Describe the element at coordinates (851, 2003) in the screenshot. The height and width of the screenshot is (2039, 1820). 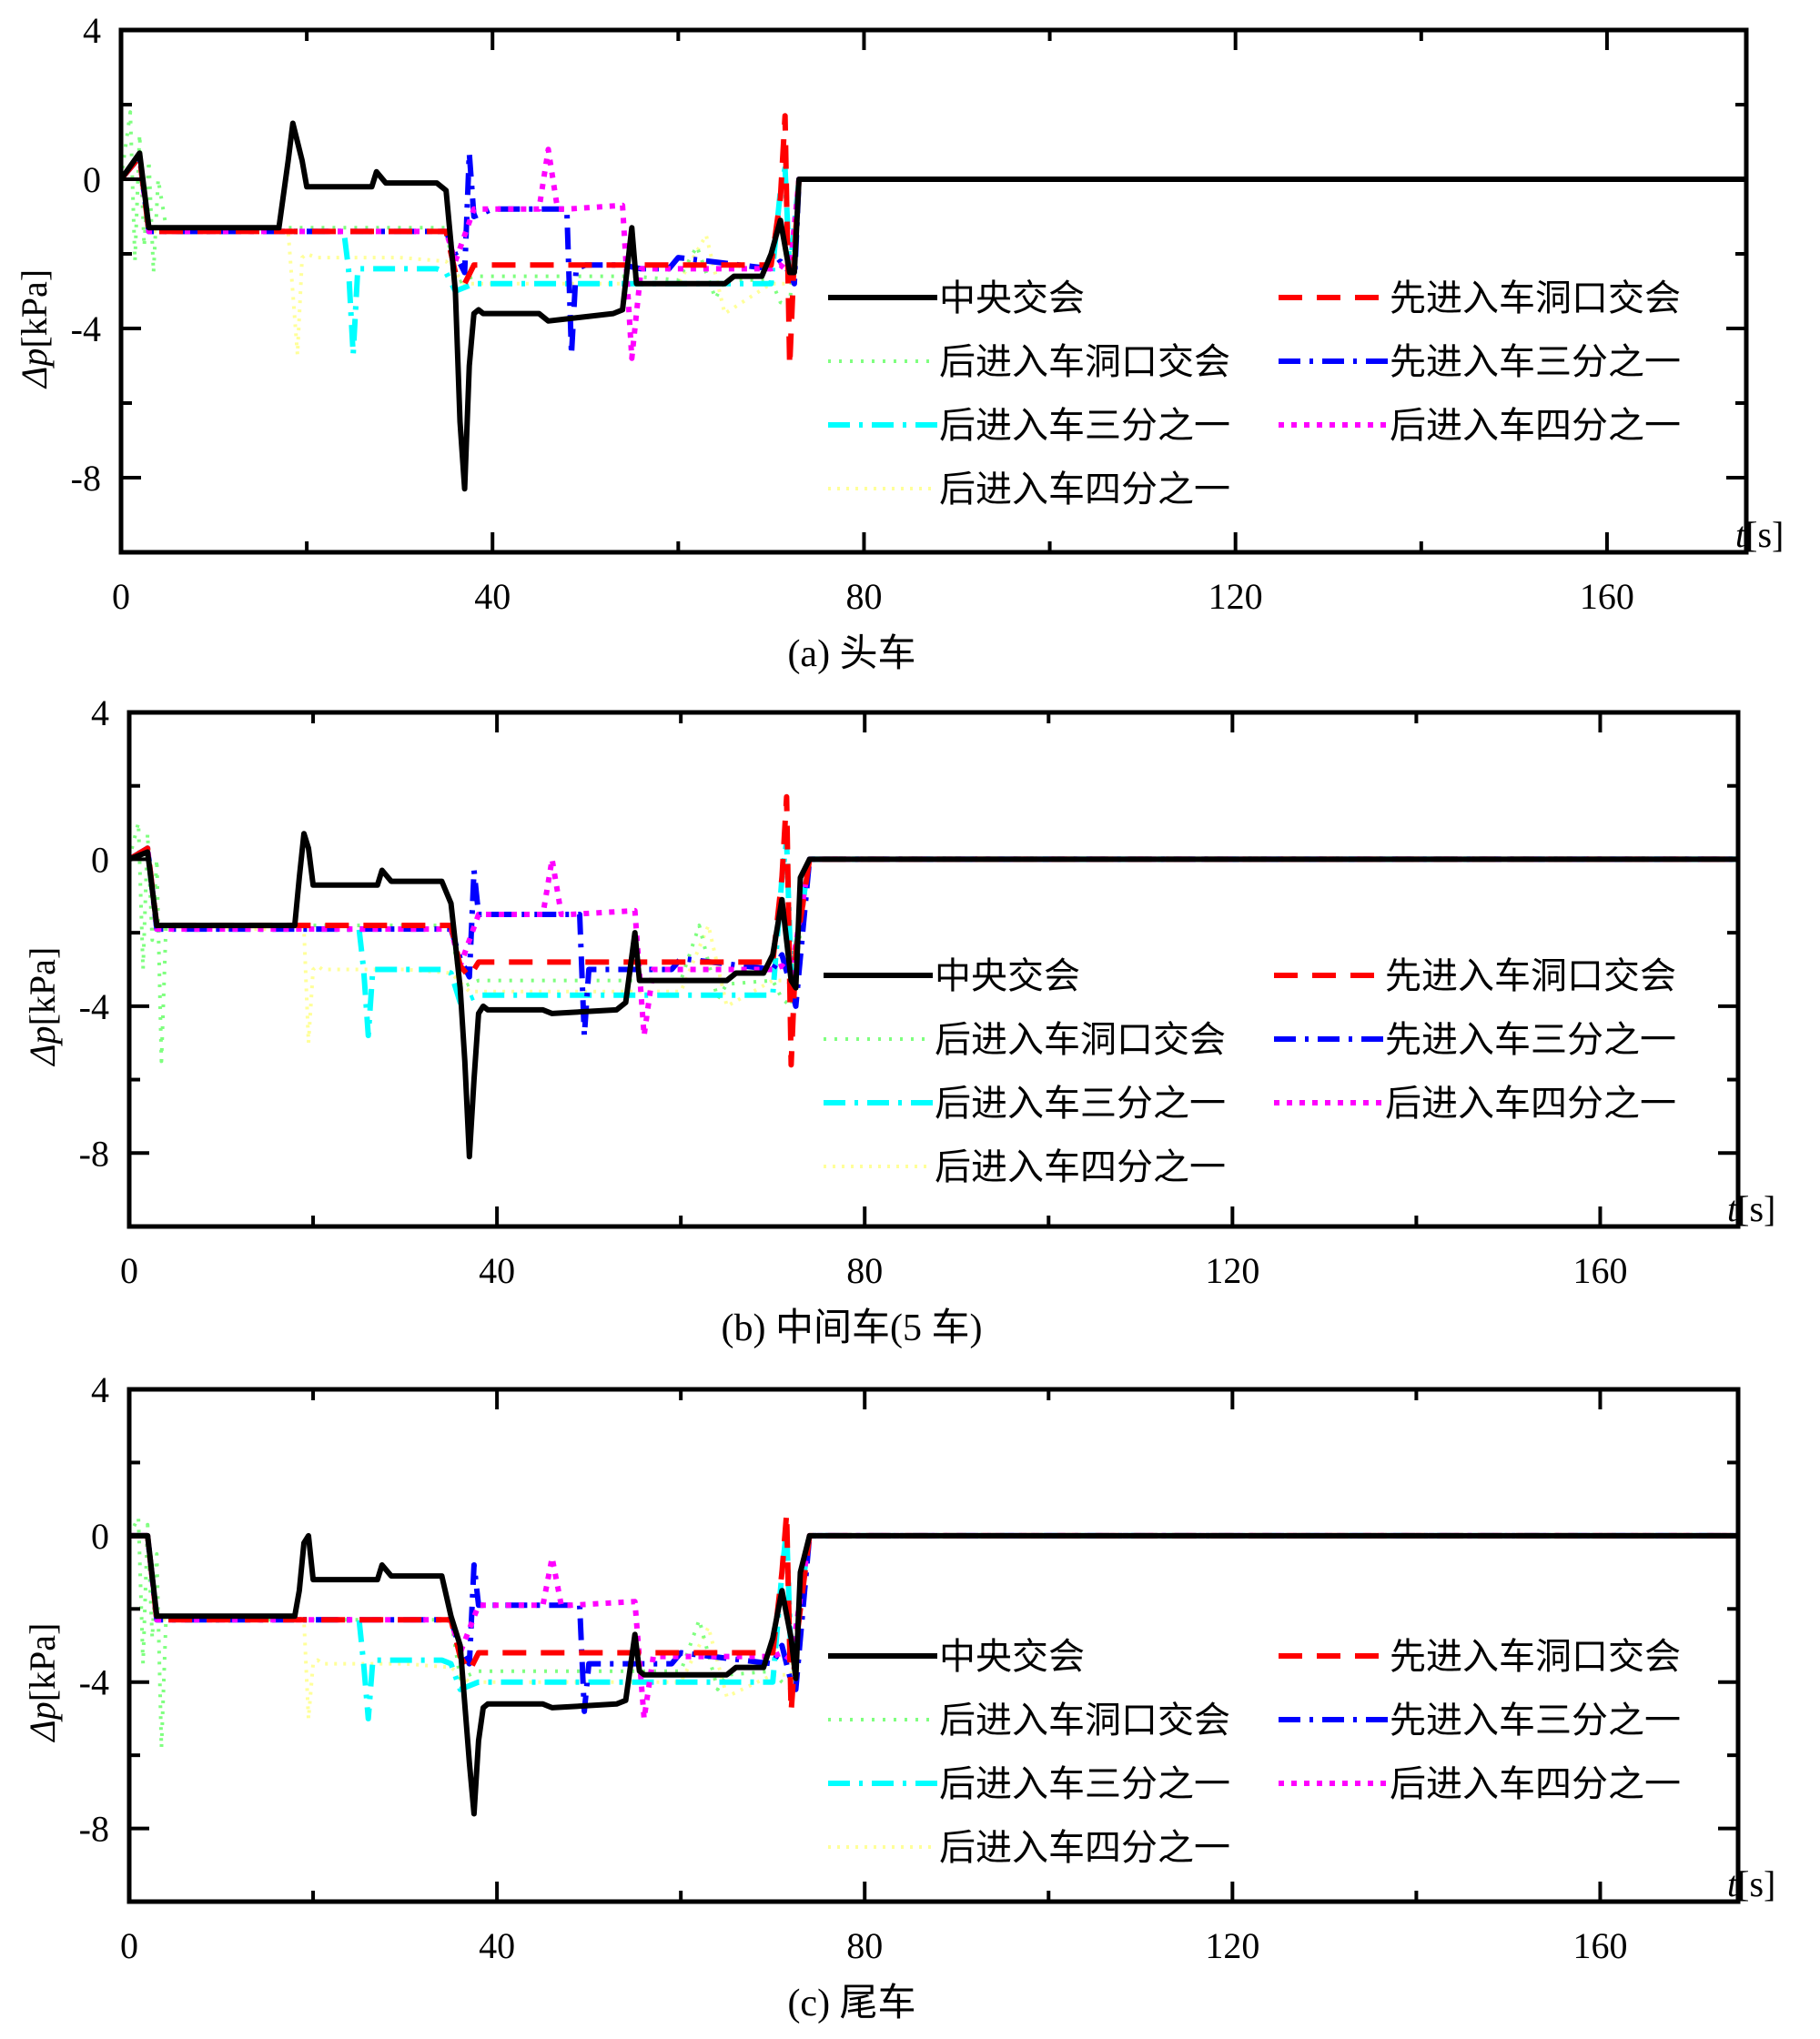
I see `panel-caption: (c) 尾车` at that location.